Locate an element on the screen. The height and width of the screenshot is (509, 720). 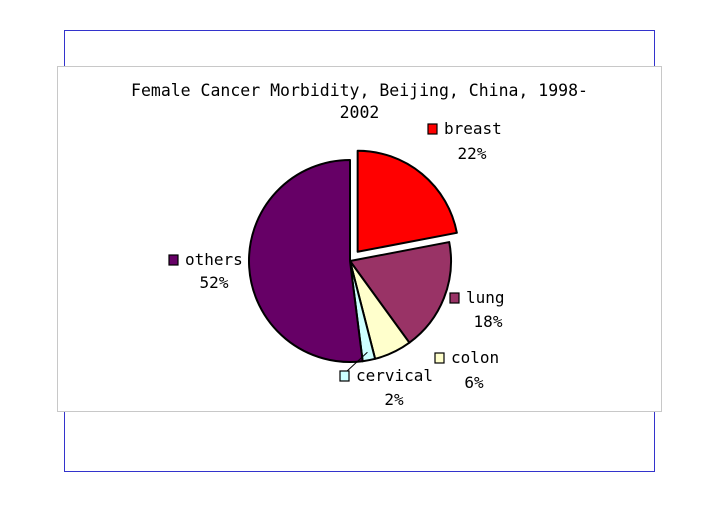
slice-label-others: others 52% is located at coordinates (205, 271).